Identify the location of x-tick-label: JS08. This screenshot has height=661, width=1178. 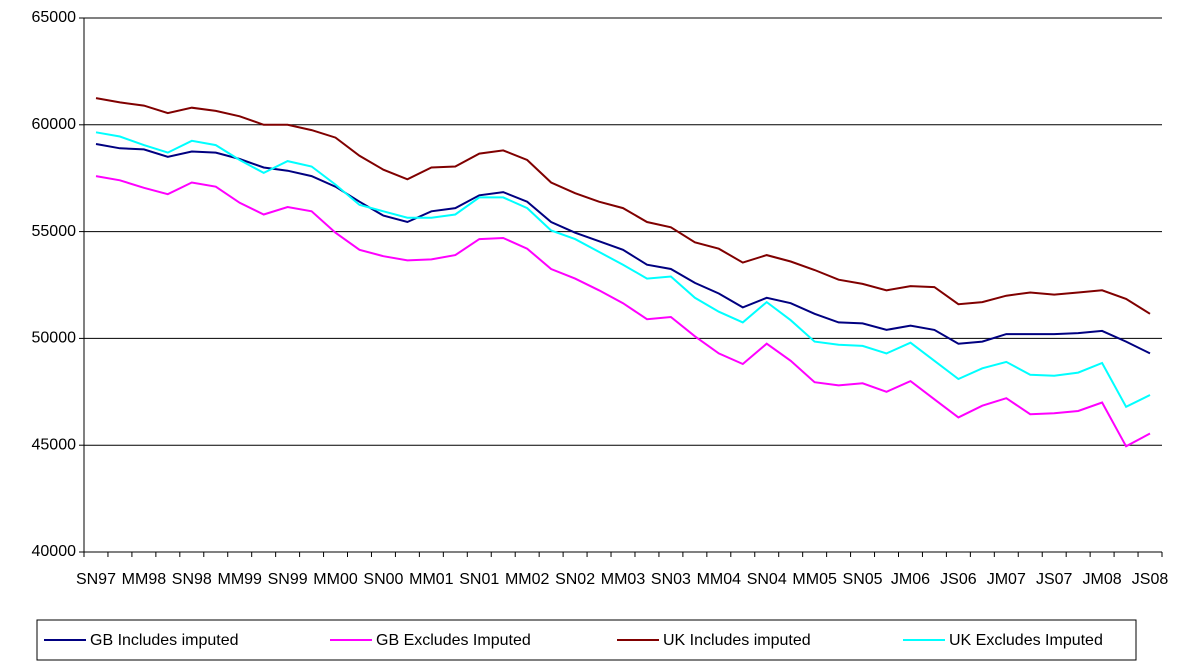
(1150, 579).